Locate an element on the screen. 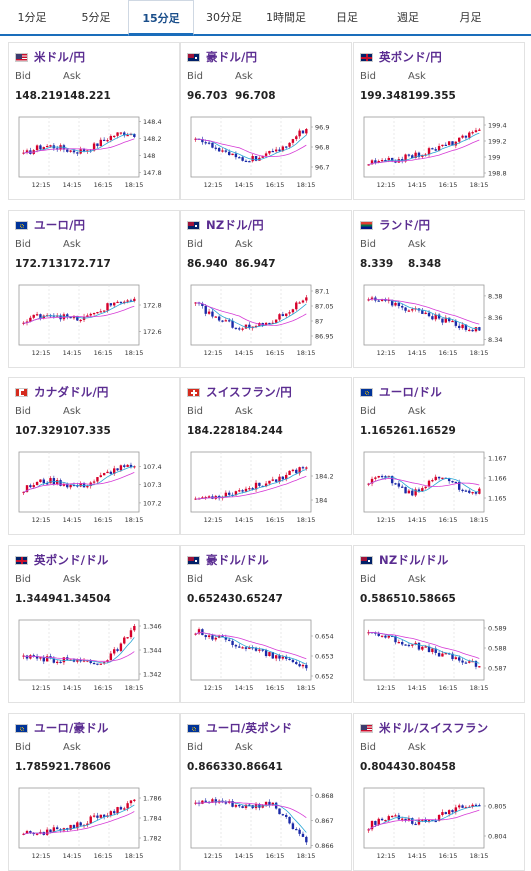 Image resolution: width=531 pixels, height=871 pixels. card-title: NZドル/ドル is located at coordinates (404, 560).